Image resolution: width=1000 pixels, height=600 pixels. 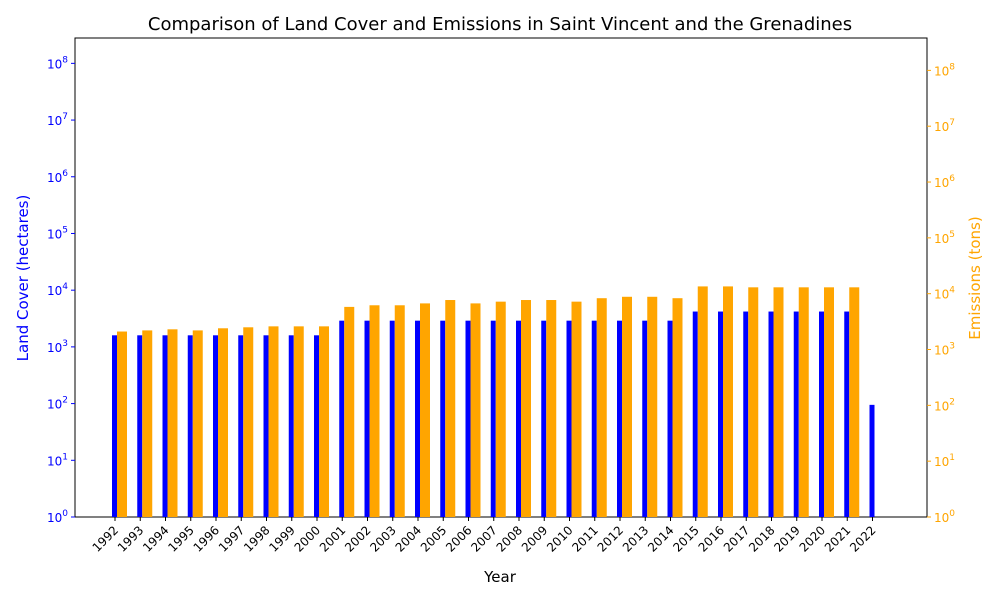 I want to click on x-tick-label: 2015, so click(x=685, y=538).